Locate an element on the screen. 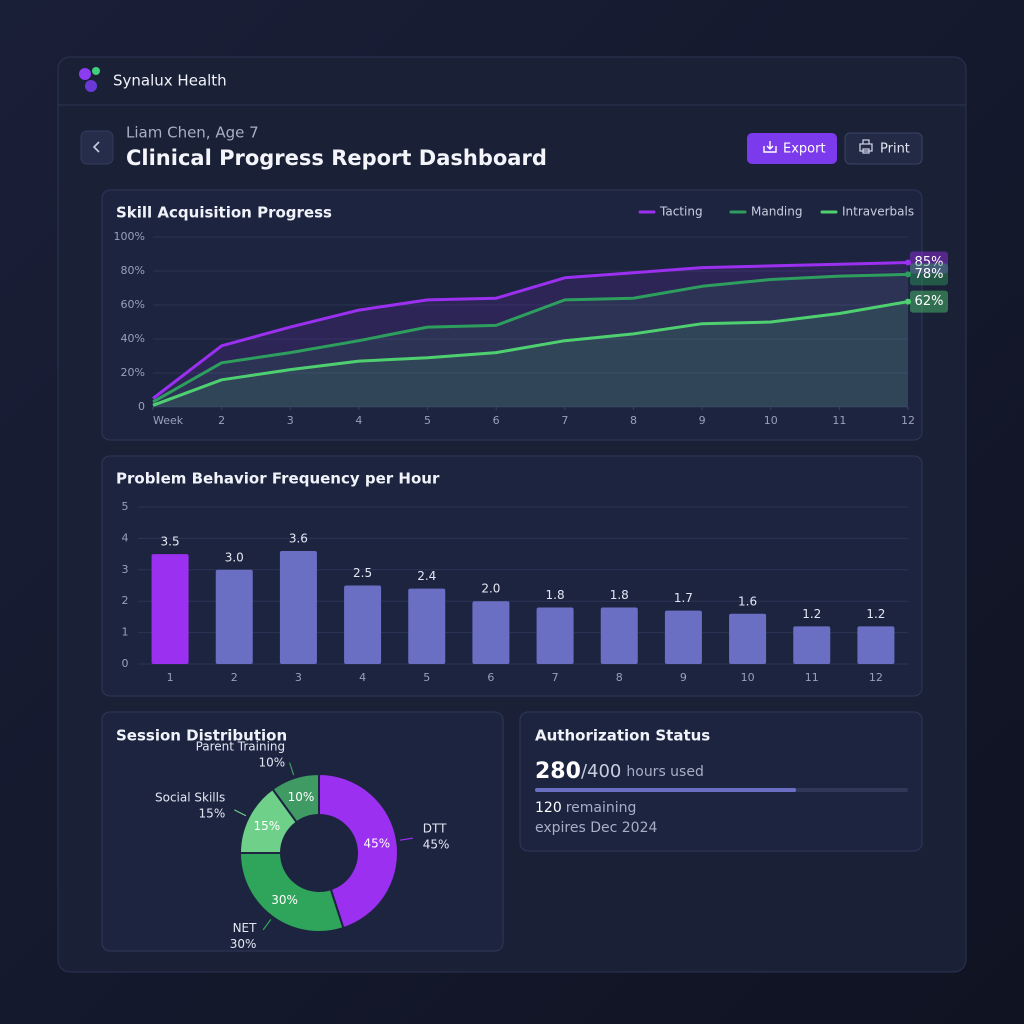 The image size is (1024, 1024). back-button is located at coordinates (97, 147).